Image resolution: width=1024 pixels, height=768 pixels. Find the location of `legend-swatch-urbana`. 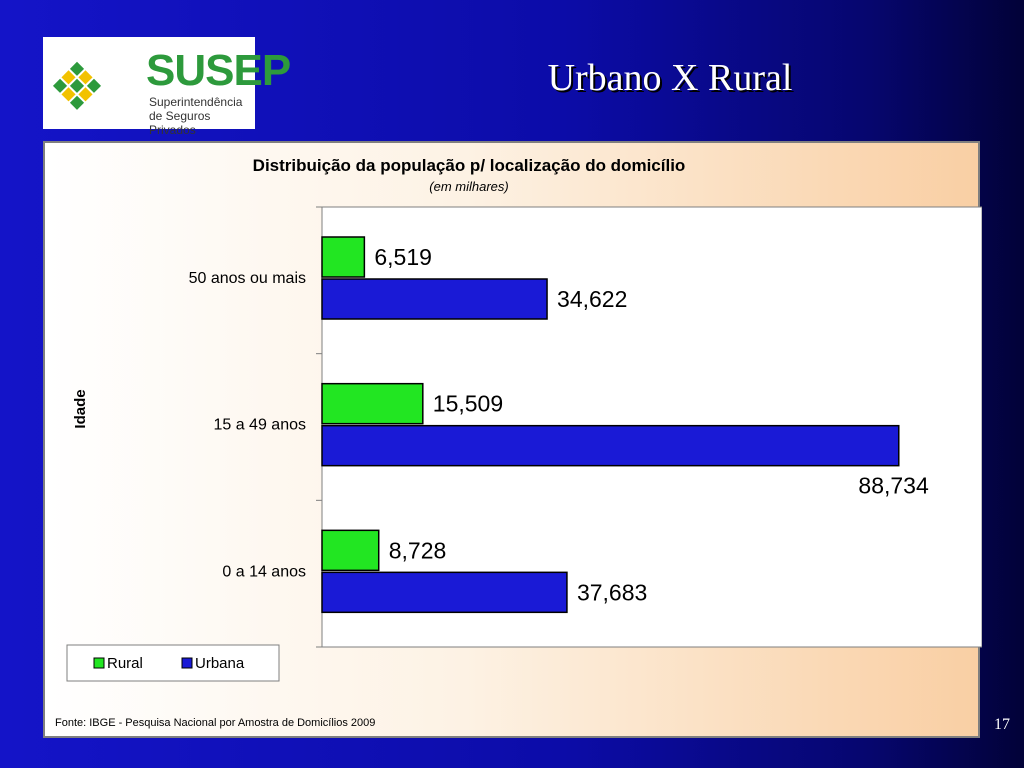

legend-swatch-urbana is located at coordinates (187, 663).